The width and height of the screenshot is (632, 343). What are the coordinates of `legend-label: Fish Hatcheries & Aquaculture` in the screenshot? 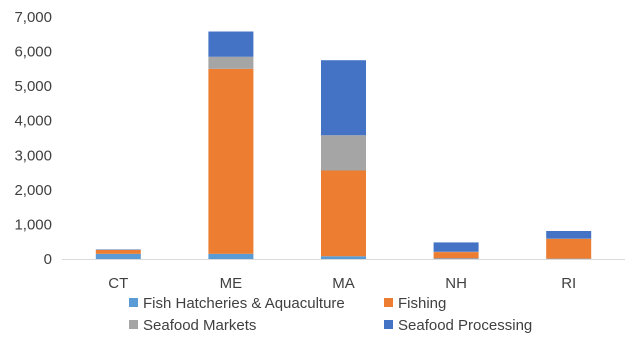 It's located at (244, 303).